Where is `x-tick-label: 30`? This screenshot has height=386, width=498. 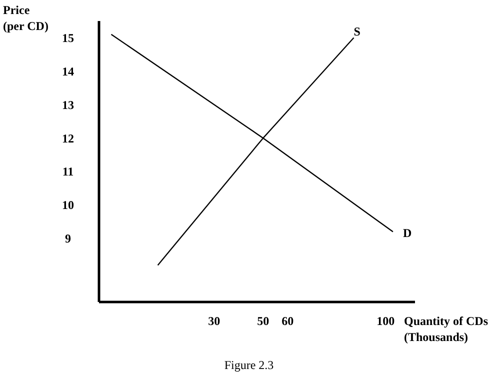 x-tick-label: 30 is located at coordinates (214, 321).